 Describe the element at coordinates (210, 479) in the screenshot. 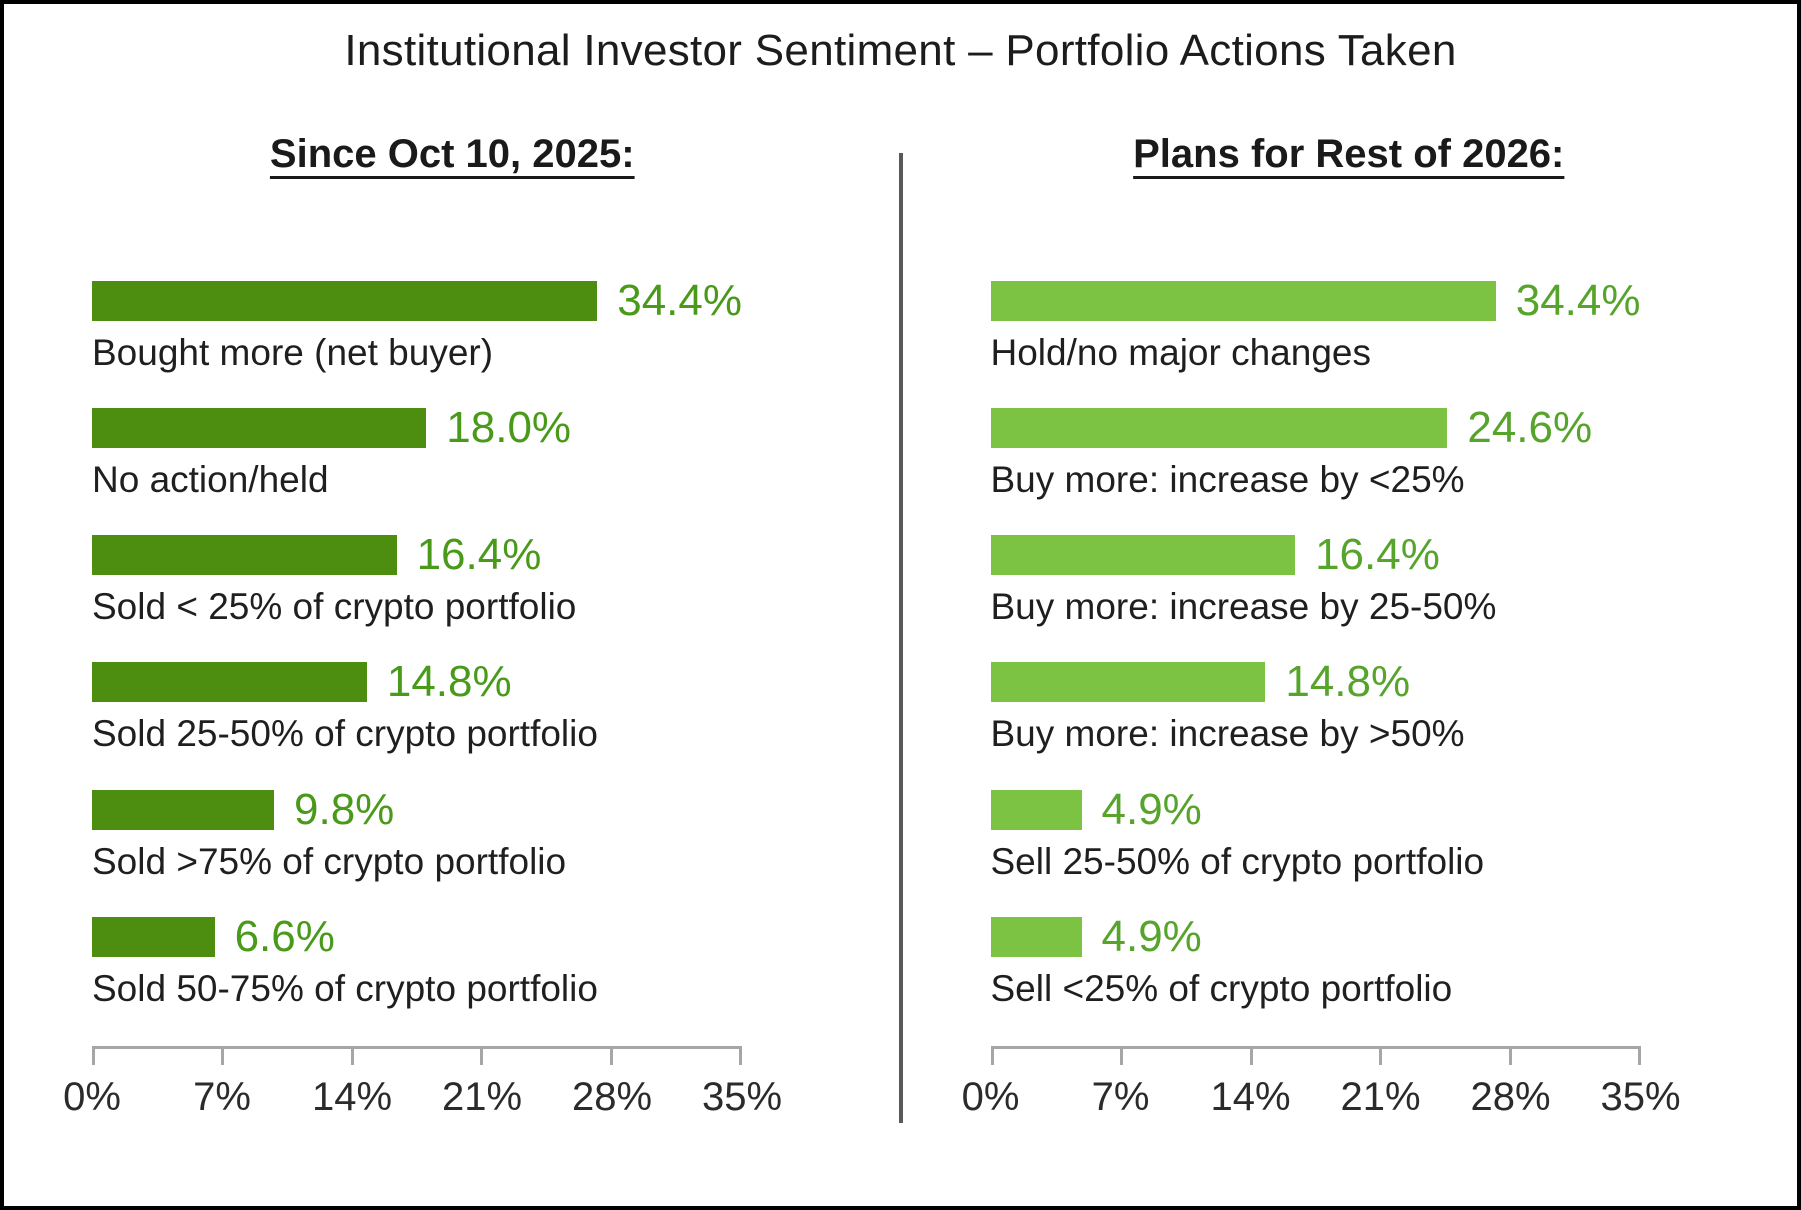

I see `category-label: No action/held` at that location.